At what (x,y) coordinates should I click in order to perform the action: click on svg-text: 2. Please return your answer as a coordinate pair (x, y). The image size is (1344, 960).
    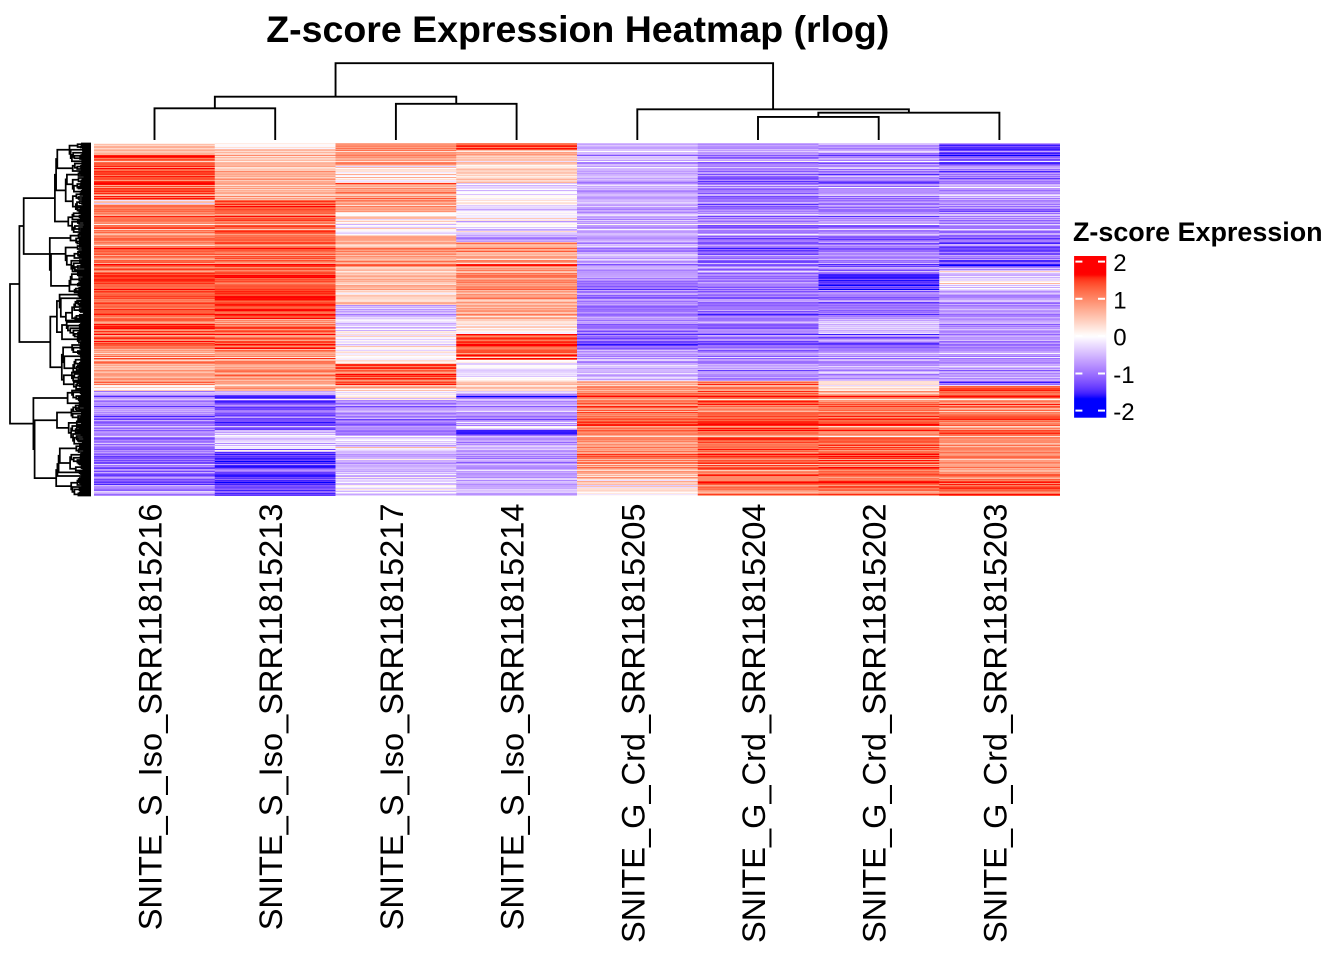
    Looking at the image, I should click on (1119, 263).